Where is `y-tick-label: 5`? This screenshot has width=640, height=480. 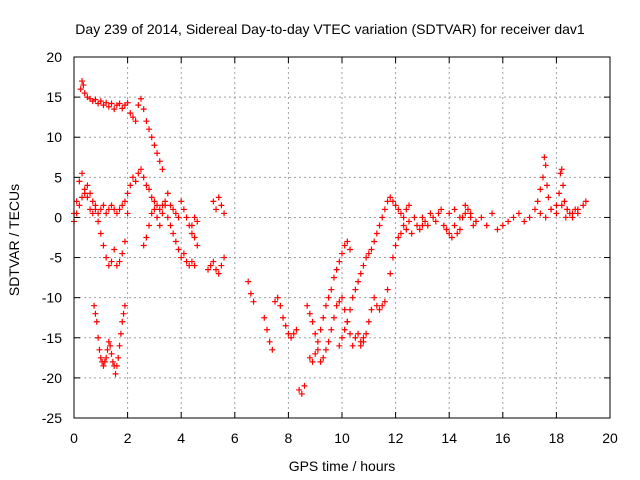
y-tick-label: 5 is located at coordinates (58, 177).